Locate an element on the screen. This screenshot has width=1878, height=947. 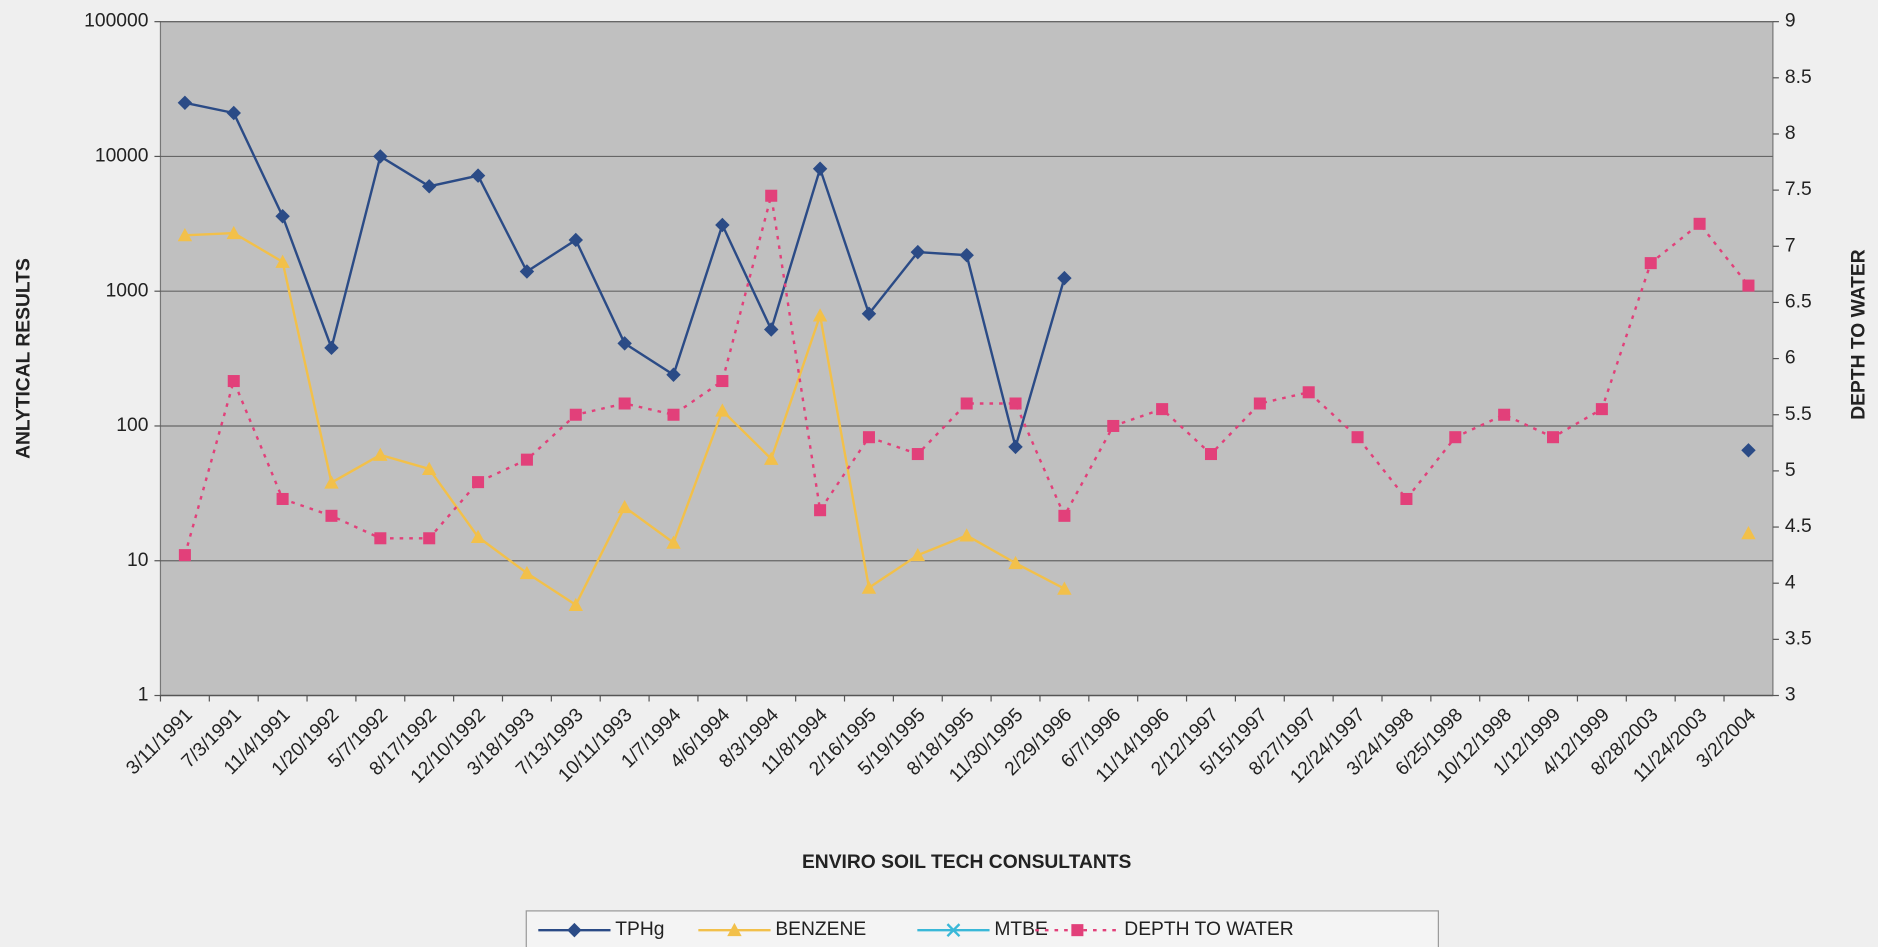
y2-tick-label: 5.5 is located at coordinates (1798, 414).